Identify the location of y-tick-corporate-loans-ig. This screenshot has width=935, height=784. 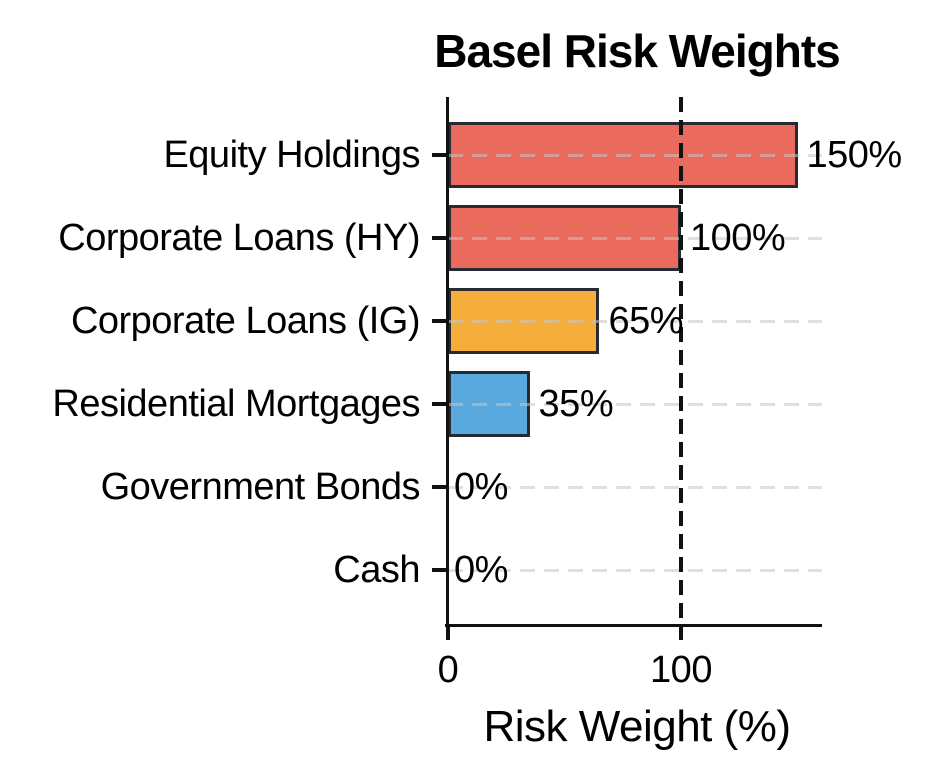
(439, 321).